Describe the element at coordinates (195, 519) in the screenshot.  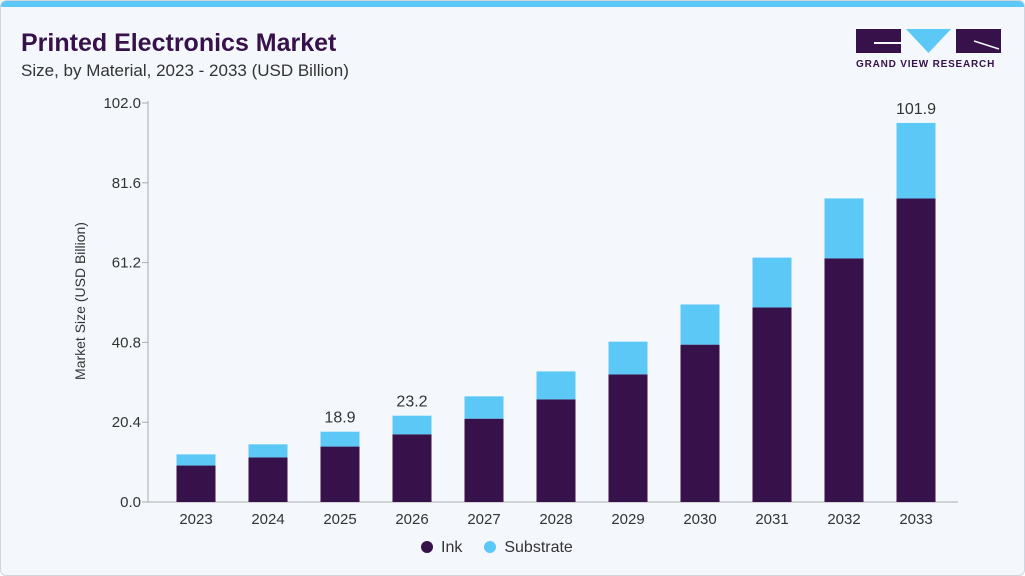
I see `x-tick-label: 2023` at that location.